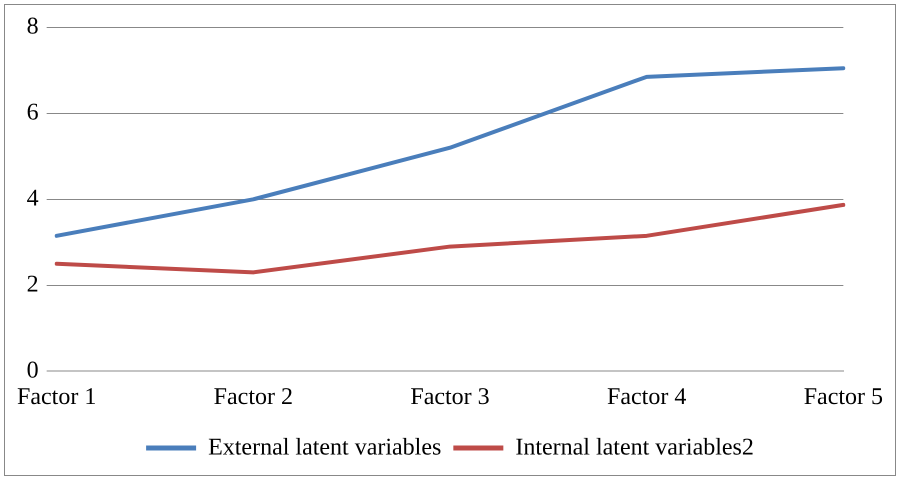  Describe the element at coordinates (32, 370) in the screenshot. I see `y-tick-label: 0` at that location.